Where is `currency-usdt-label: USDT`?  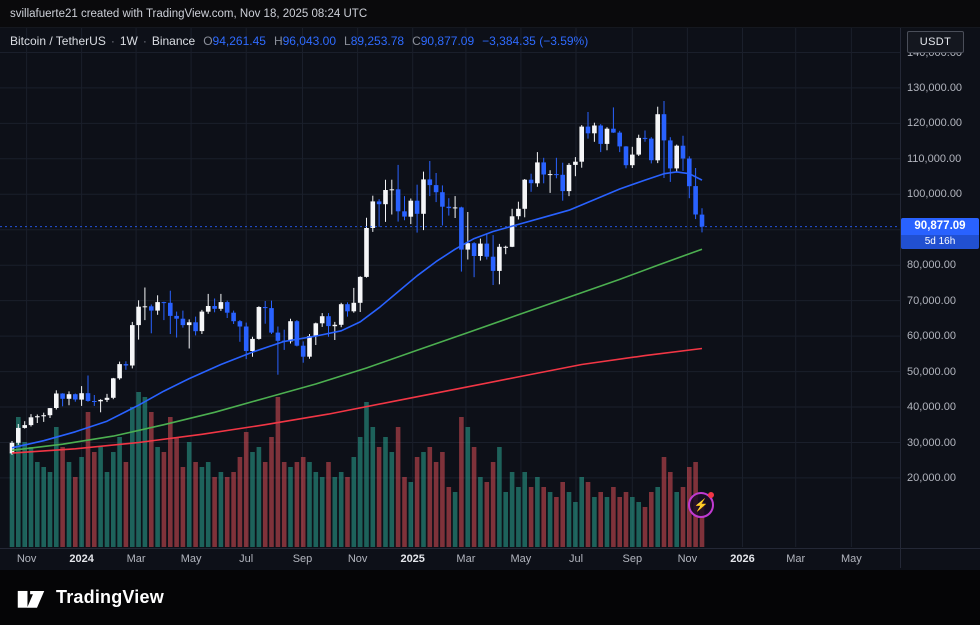 currency-usdt-label: USDT is located at coordinates (935, 42).